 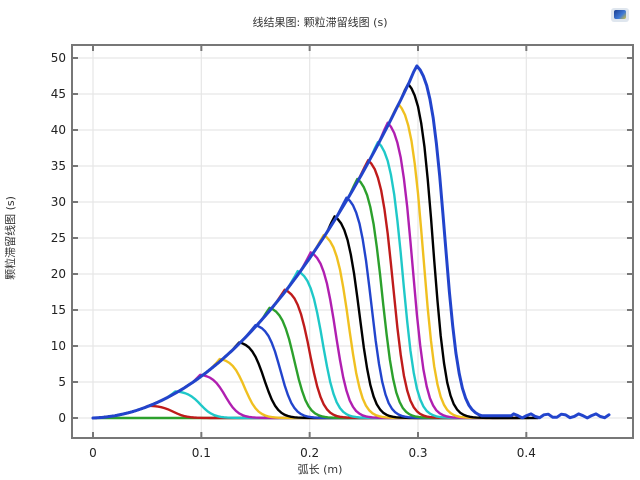 What do you see at coordinates (58, 310) in the screenshot?
I see `y-tick-label: 15` at bounding box center [58, 310].